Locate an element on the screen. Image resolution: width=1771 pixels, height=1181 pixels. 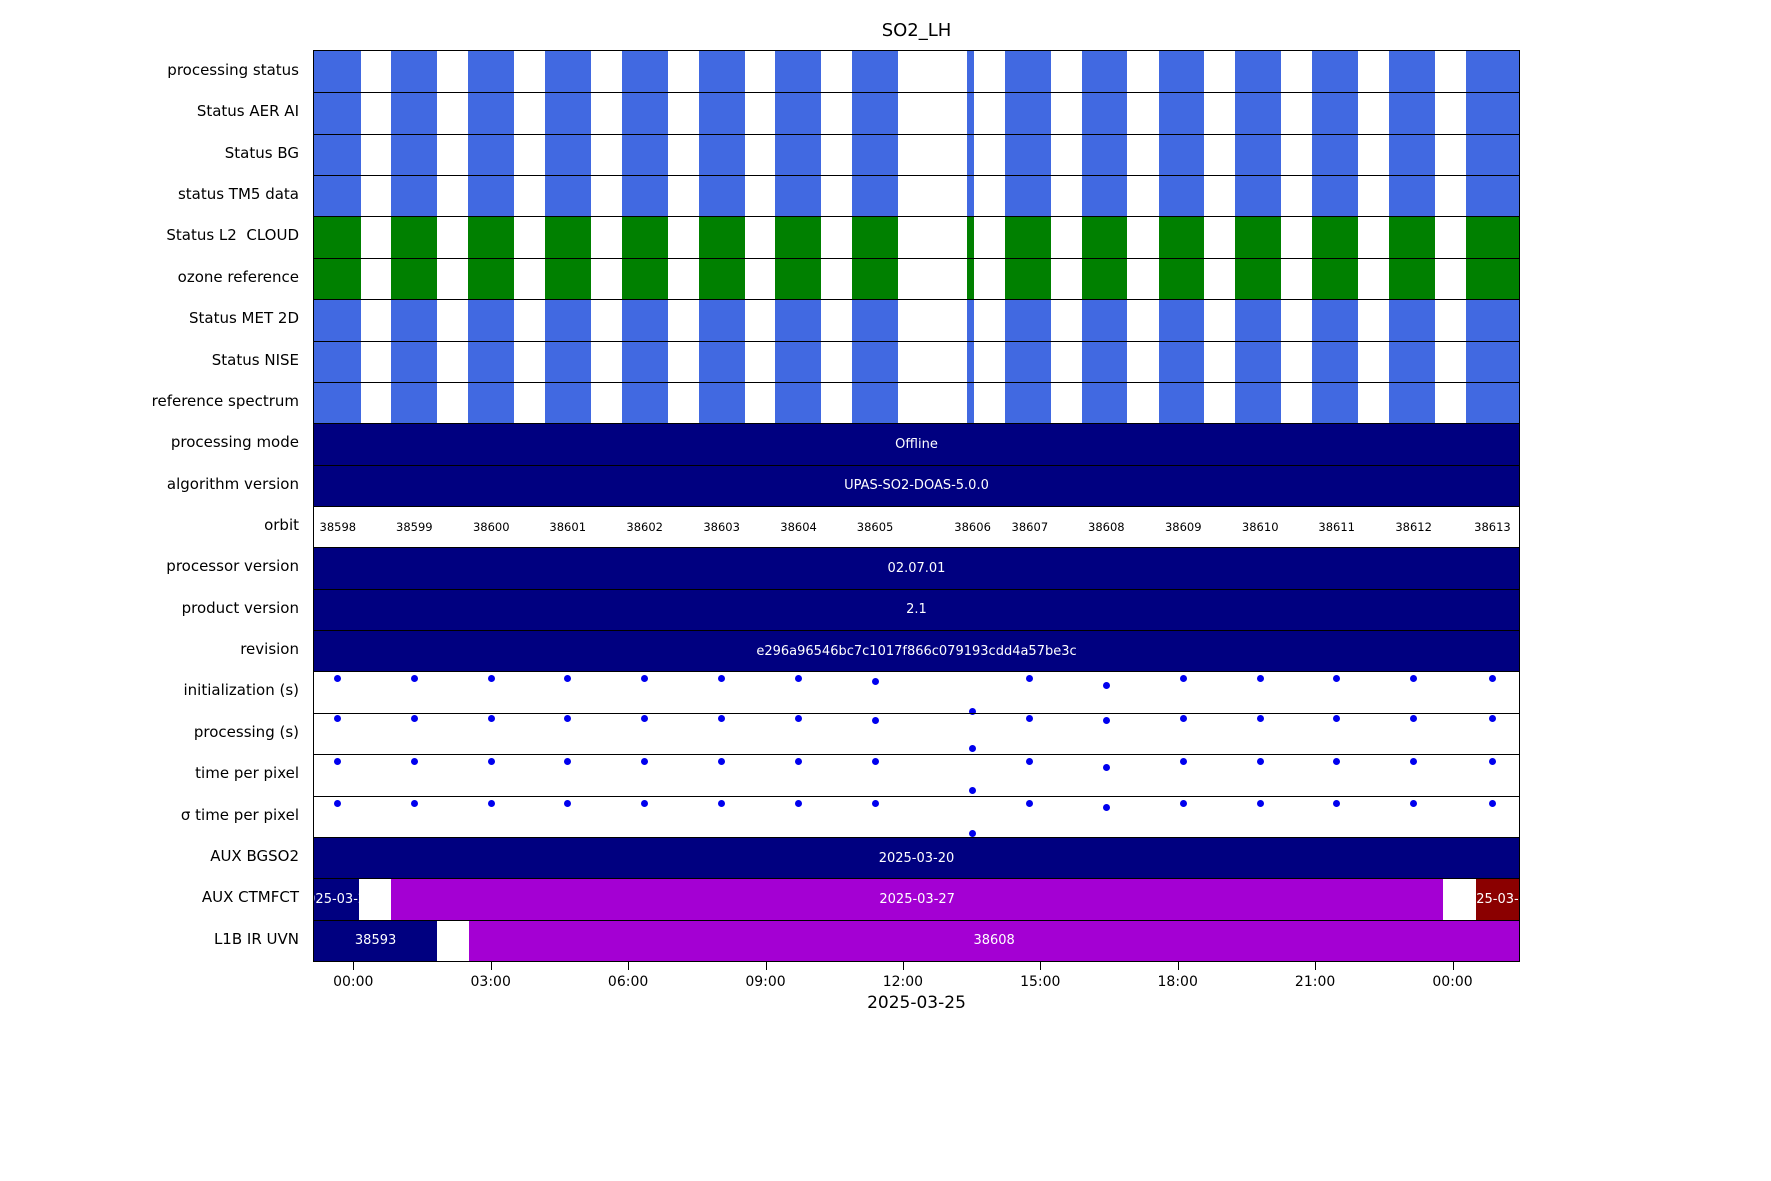
bar-segment-label: 38608 is located at coordinates (994, 941).